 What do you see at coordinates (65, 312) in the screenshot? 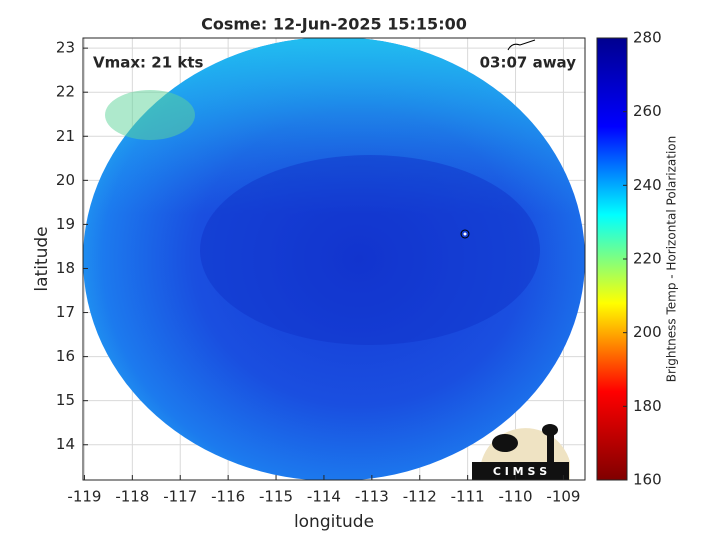
I see `y-tick-label: 17` at bounding box center [65, 312].